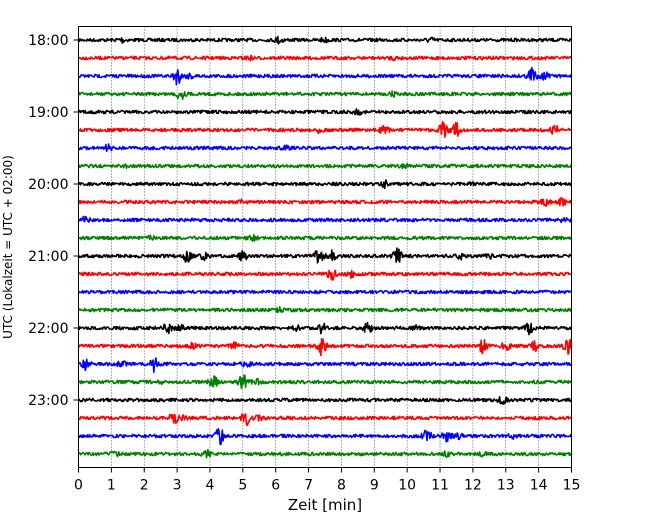  I want to click on trace-2000, so click(324, 184).